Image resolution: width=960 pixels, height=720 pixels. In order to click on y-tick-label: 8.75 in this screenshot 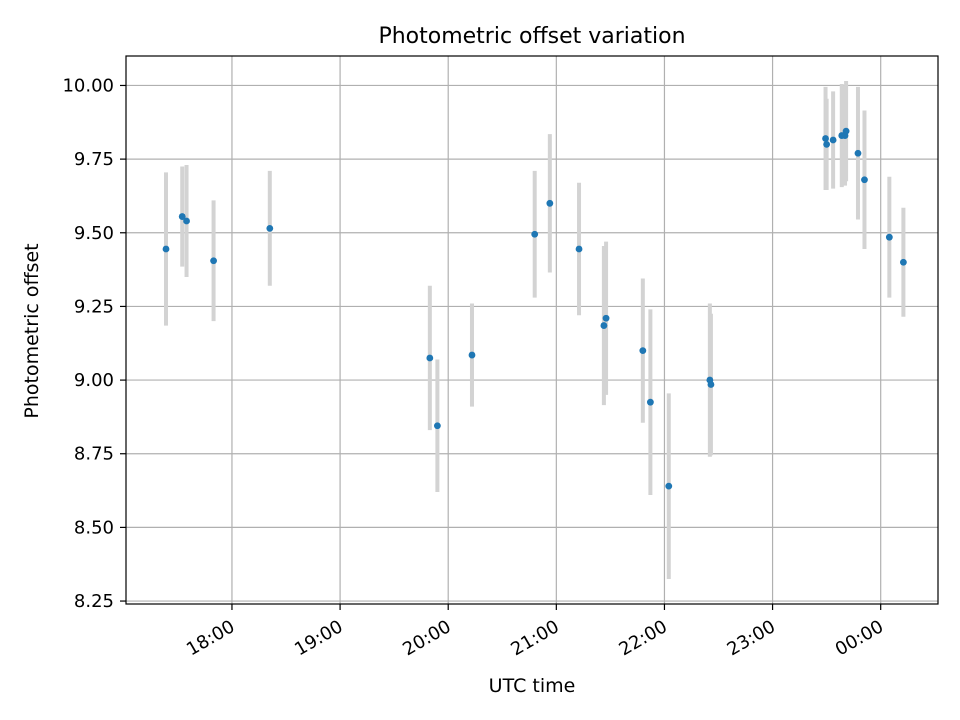, I will do `click(94, 454)`.